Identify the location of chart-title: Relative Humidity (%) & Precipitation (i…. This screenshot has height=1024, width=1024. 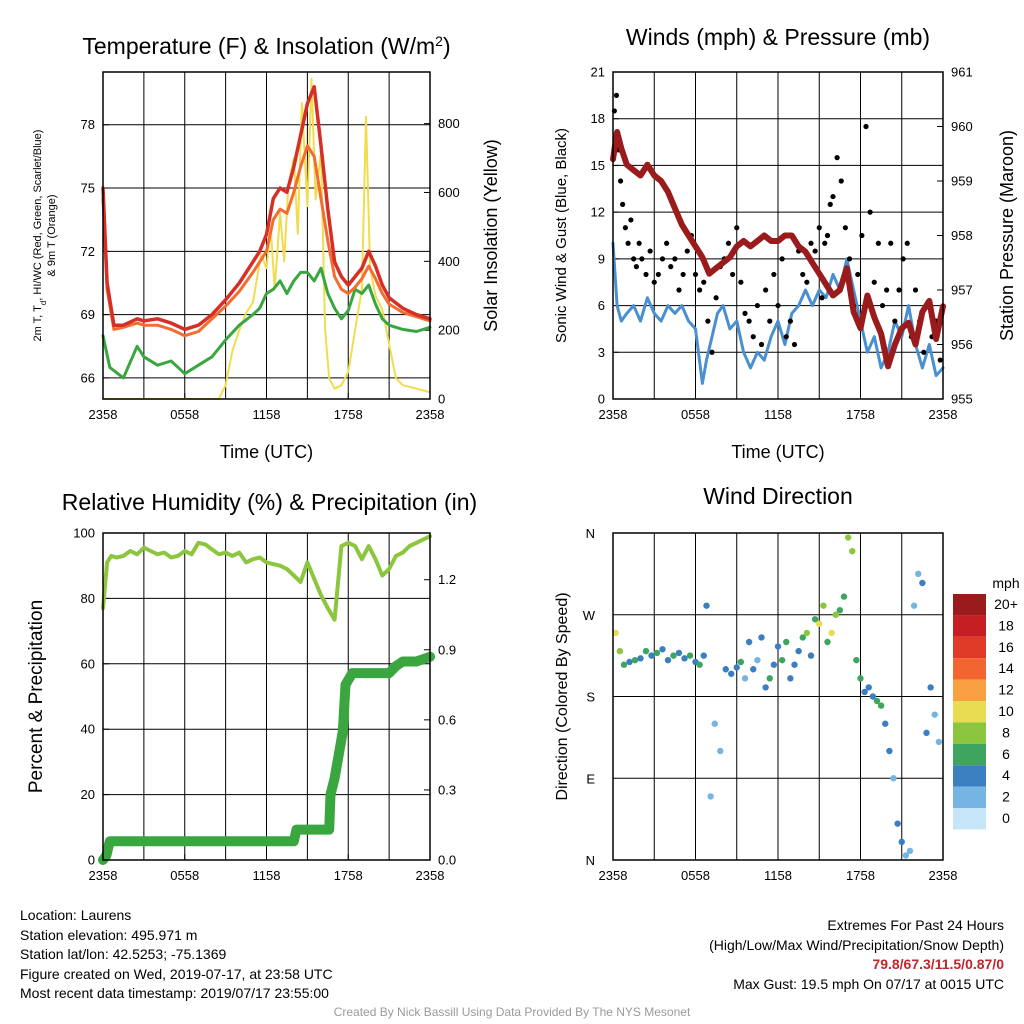
(269, 502).